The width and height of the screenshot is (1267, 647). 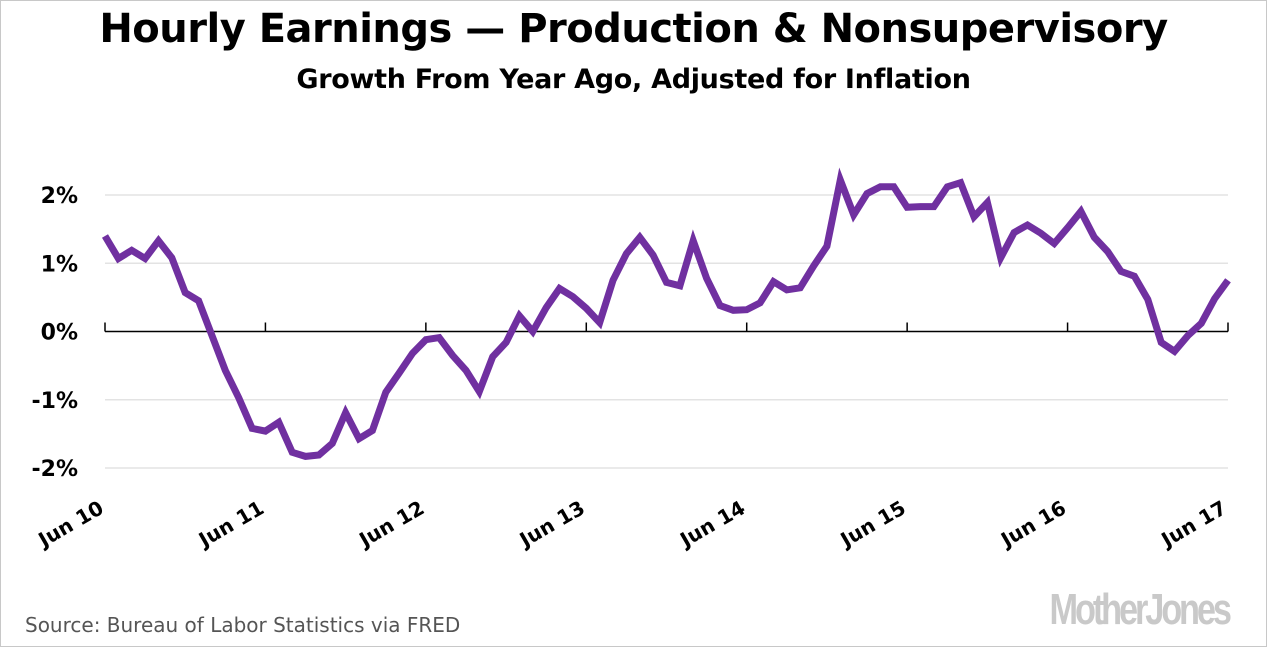 What do you see at coordinates (1032, 524) in the screenshot?
I see `x-tick-label: Jun 16` at bounding box center [1032, 524].